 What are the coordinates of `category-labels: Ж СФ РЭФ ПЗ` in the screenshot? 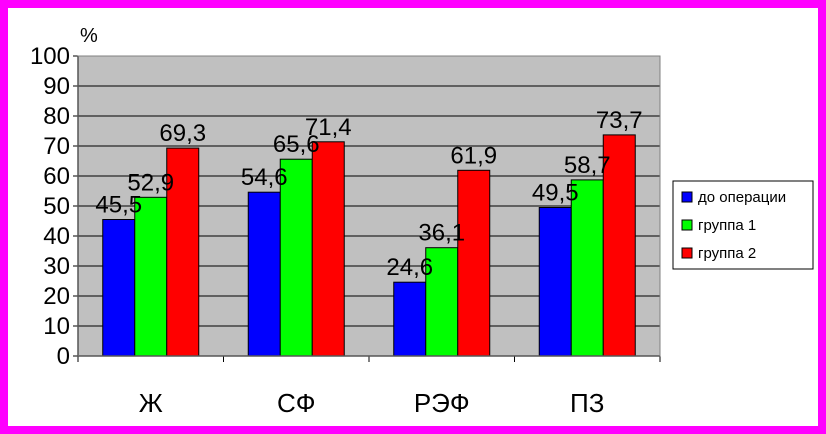 It's located at (372, 403).